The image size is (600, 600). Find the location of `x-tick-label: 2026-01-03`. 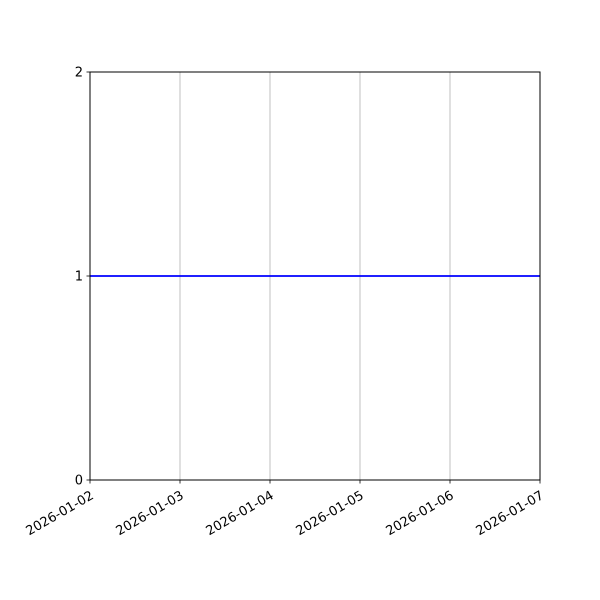

x-tick-label: 2026-01-03 is located at coordinates (150, 513).